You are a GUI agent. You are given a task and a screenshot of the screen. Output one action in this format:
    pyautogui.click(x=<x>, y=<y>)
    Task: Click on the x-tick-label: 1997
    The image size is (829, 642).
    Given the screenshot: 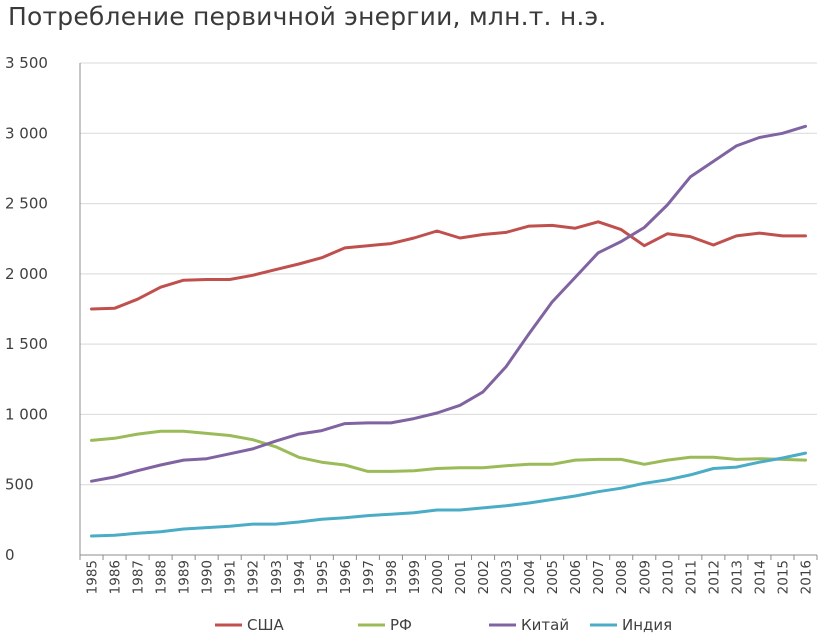 What is the action you would take?
    pyautogui.click(x=369, y=577)
    